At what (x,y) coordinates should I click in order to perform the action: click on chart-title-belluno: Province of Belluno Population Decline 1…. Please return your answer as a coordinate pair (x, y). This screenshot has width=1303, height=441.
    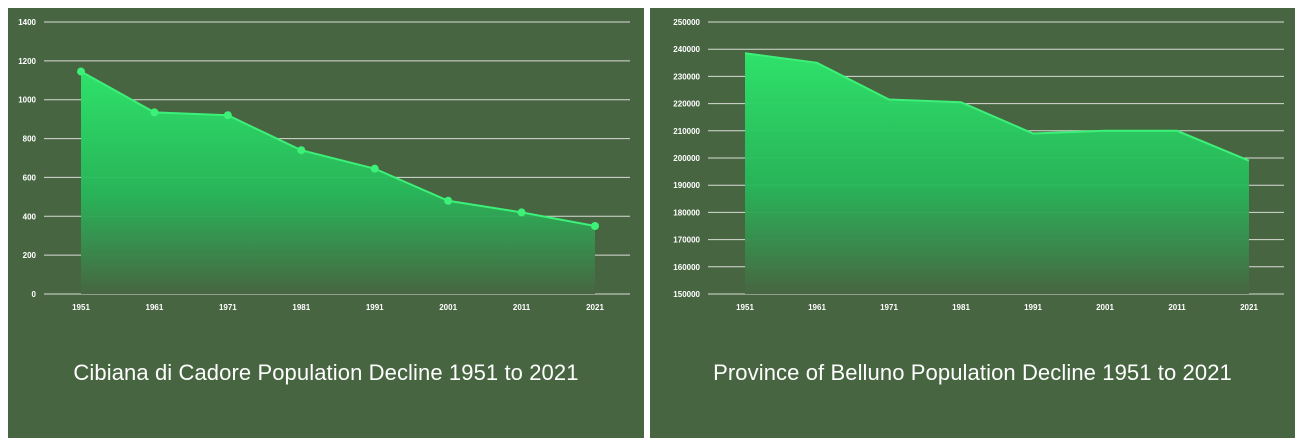
    Looking at the image, I should click on (972, 372).